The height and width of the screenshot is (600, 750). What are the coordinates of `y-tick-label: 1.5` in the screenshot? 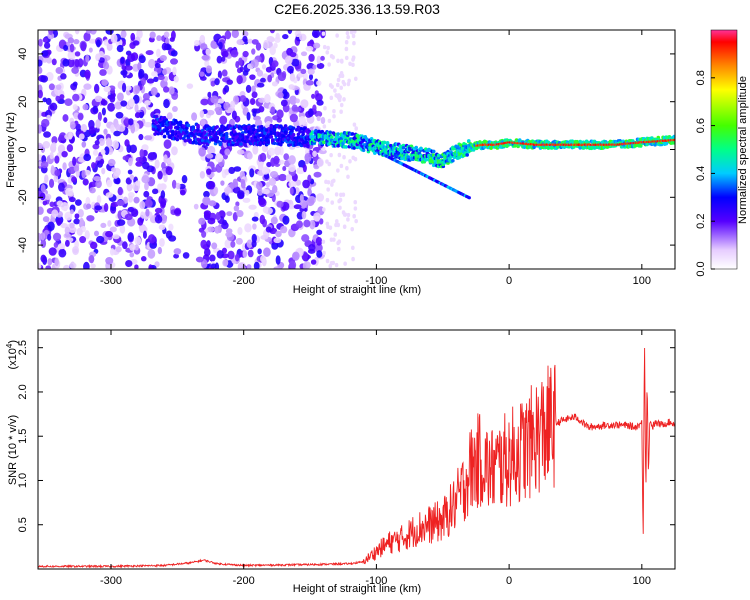 It's located at (23, 436).